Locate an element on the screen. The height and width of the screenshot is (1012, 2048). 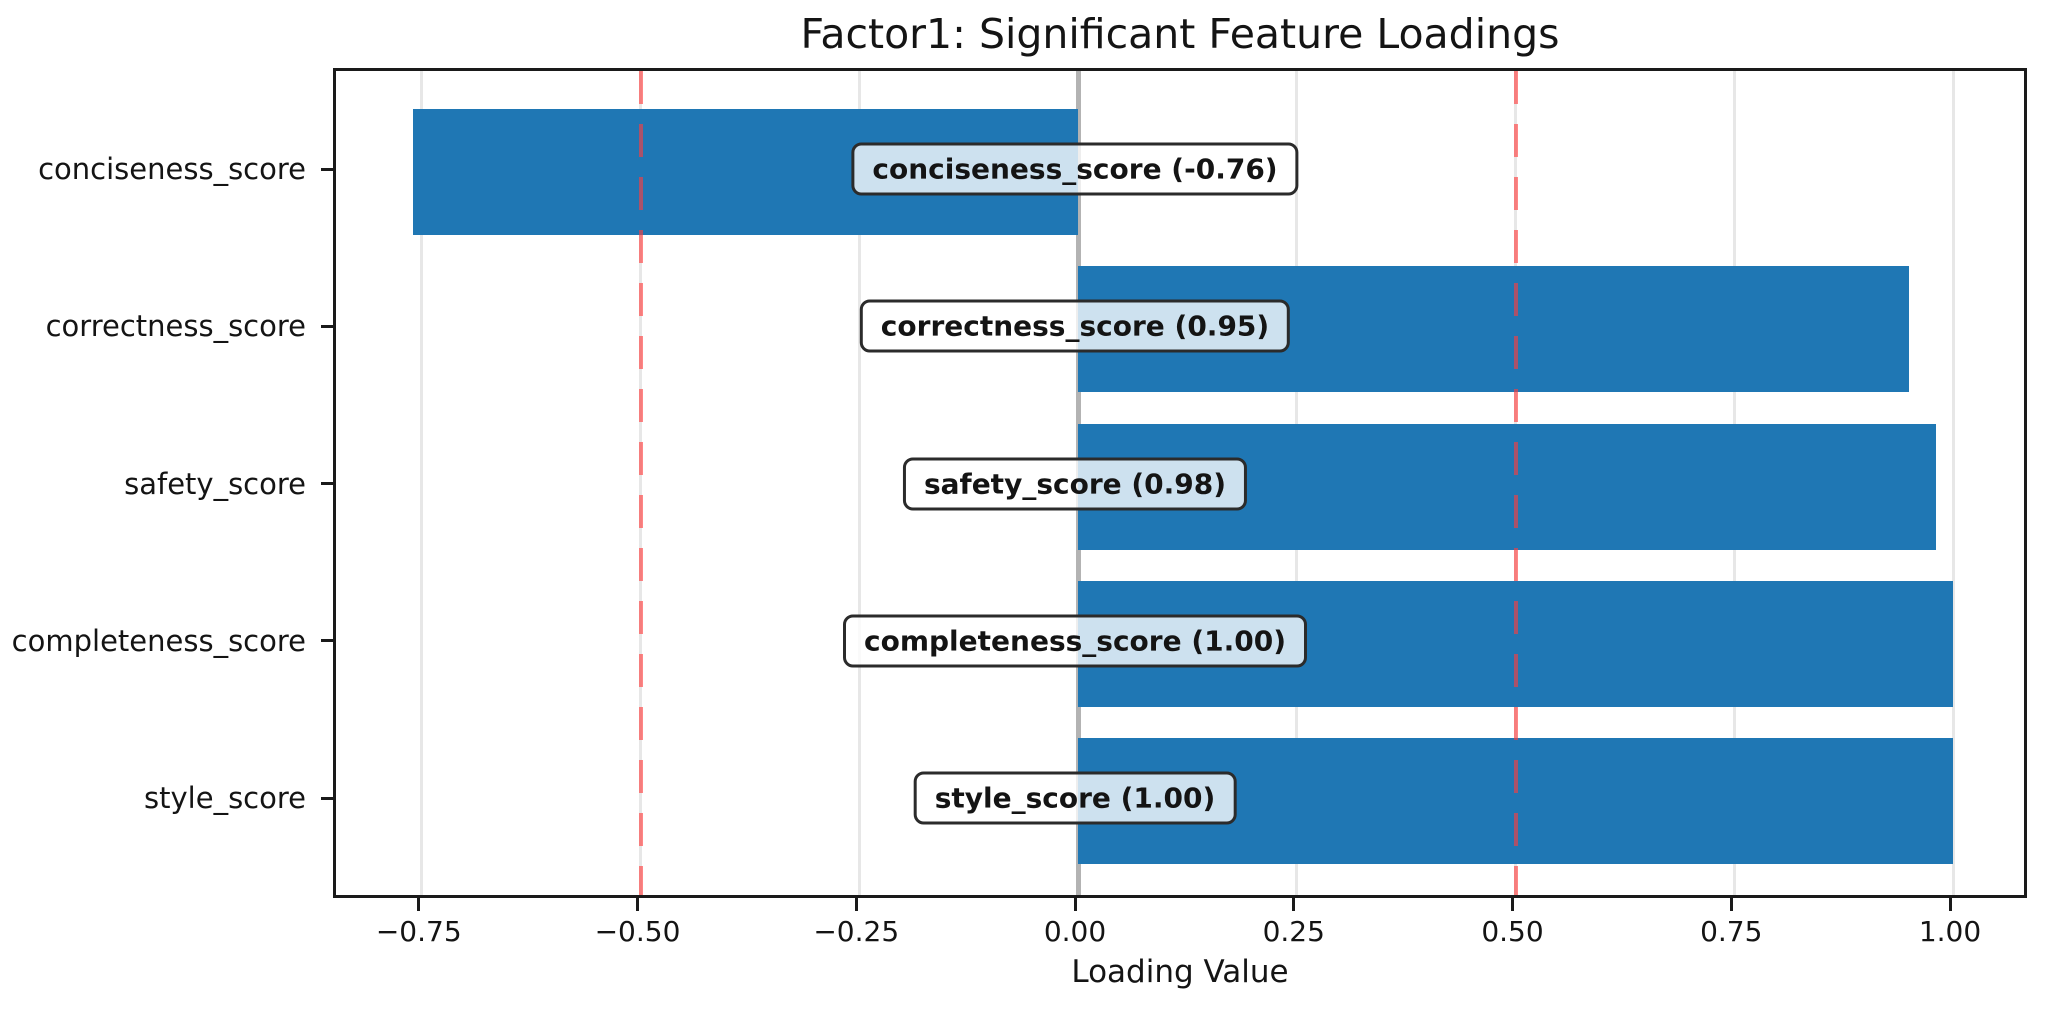
bar-value-label: safety_score (0.98) is located at coordinates (1075, 483).